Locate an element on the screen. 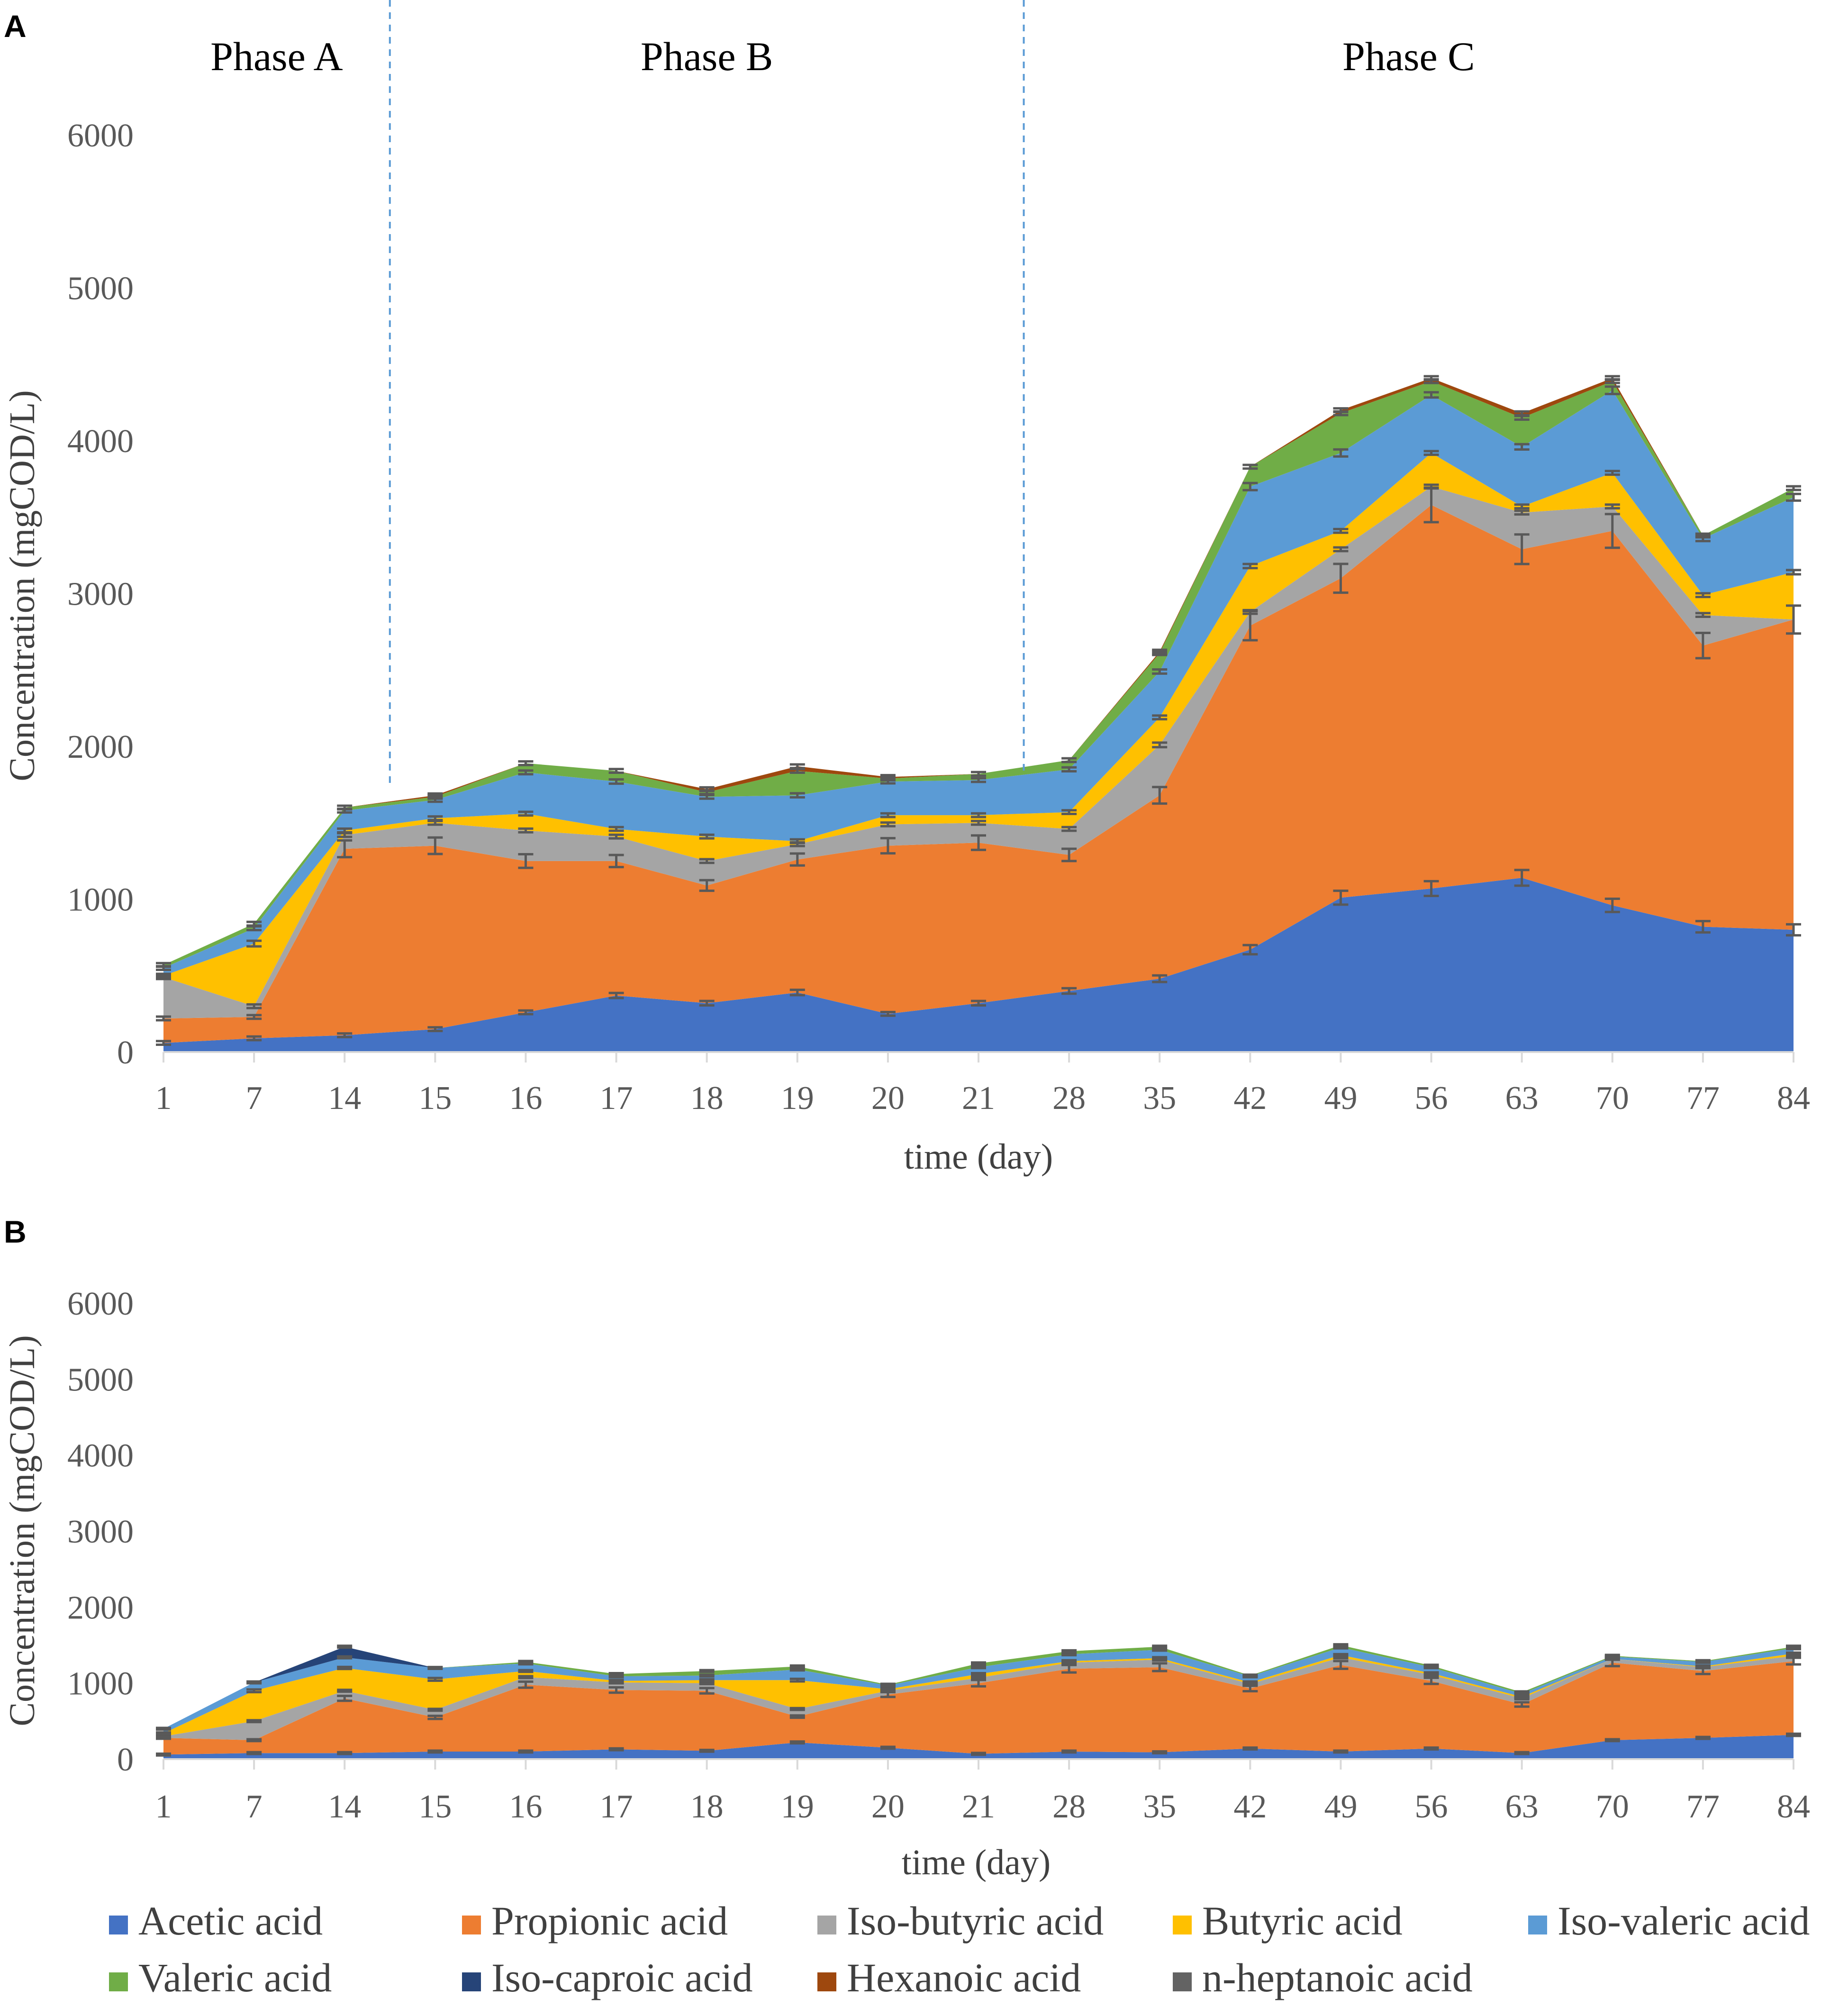 This screenshot has width=1830, height=2016. y-tick-label: 1000 is located at coordinates (100, 900).